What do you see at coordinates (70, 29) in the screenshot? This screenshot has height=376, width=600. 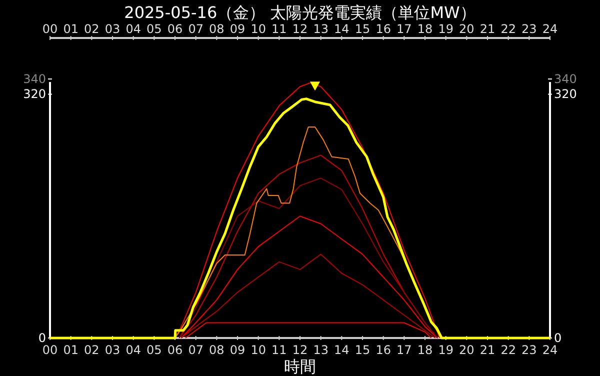 I see `x2-tick-label: 01` at bounding box center [70, 29].